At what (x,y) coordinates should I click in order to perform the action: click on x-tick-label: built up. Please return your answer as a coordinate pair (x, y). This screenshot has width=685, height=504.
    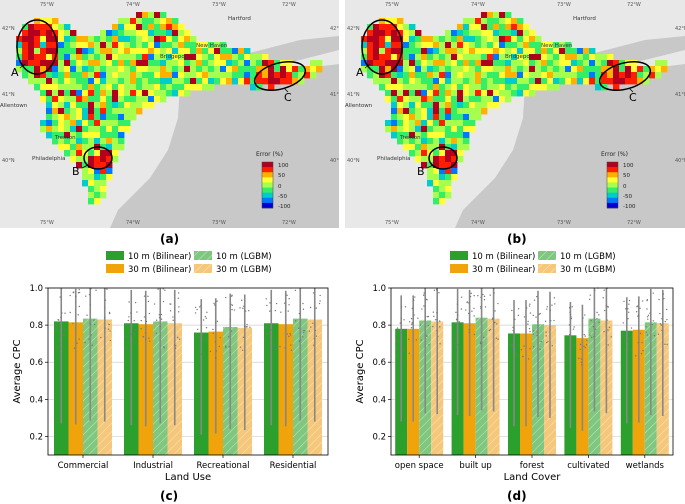
    Looking at the image, I should click on (475, 466).